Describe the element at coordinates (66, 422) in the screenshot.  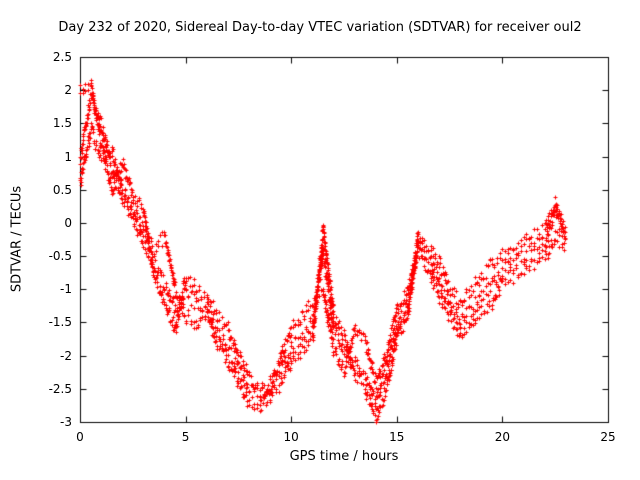
I see `y-tick-label: -3` at that location.